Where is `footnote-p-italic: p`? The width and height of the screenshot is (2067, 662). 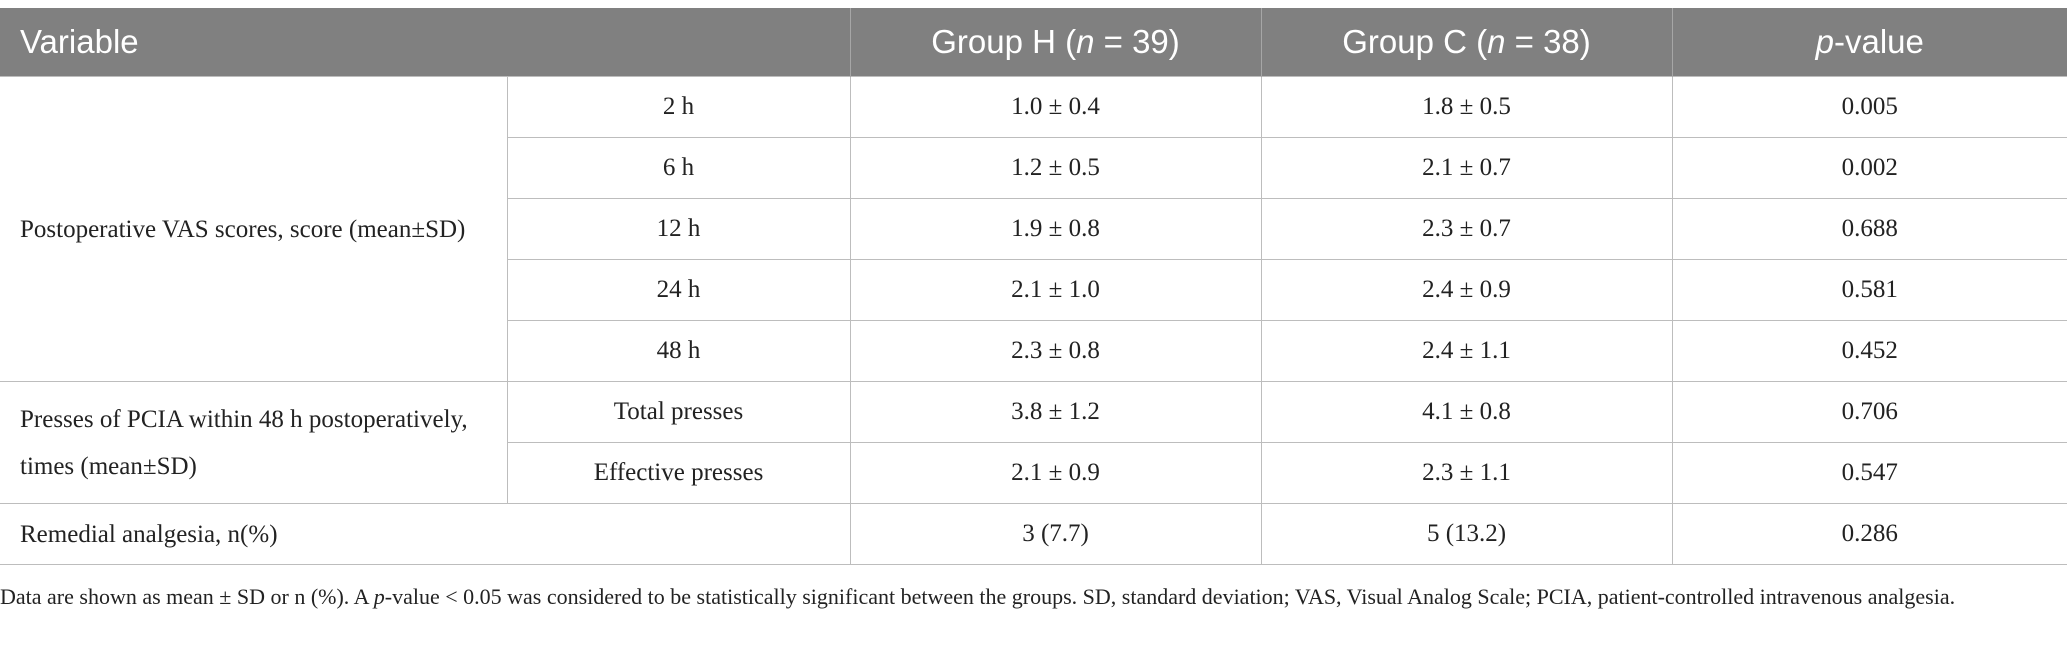
footnote-p-italic: p is located at coordinates (379, 596).